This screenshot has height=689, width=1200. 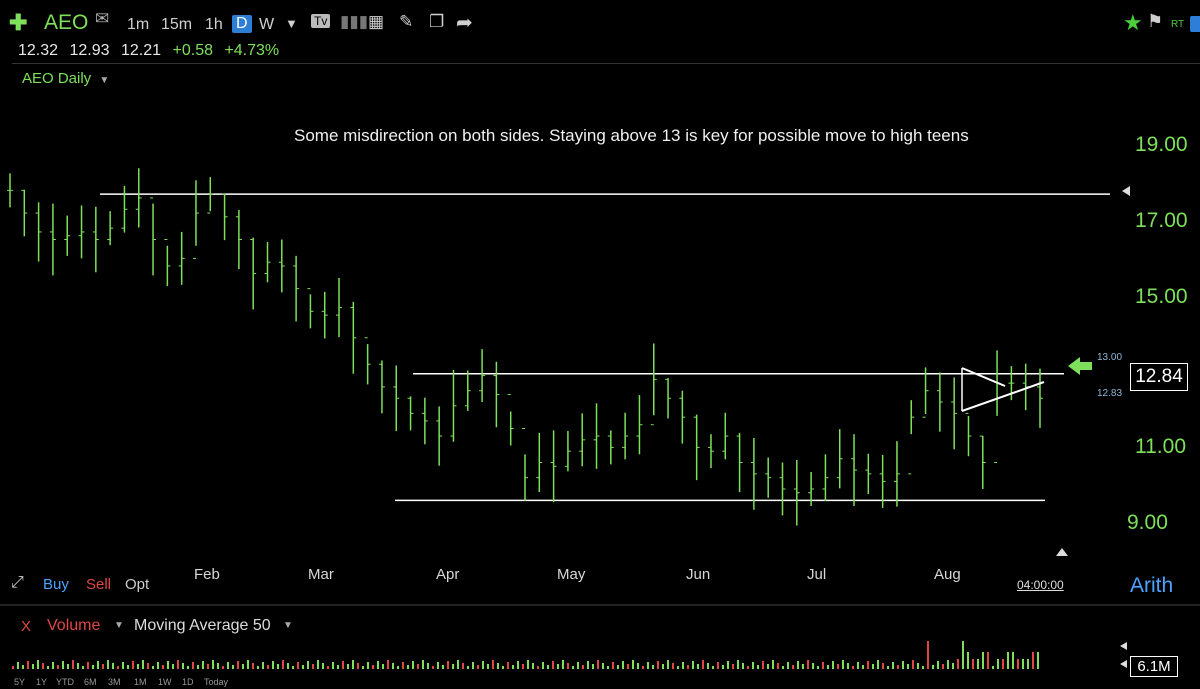 What do you see at coordinates (242, 24) in the screenshot?
I see `tab-d: D` at bounding box center [242, 24].